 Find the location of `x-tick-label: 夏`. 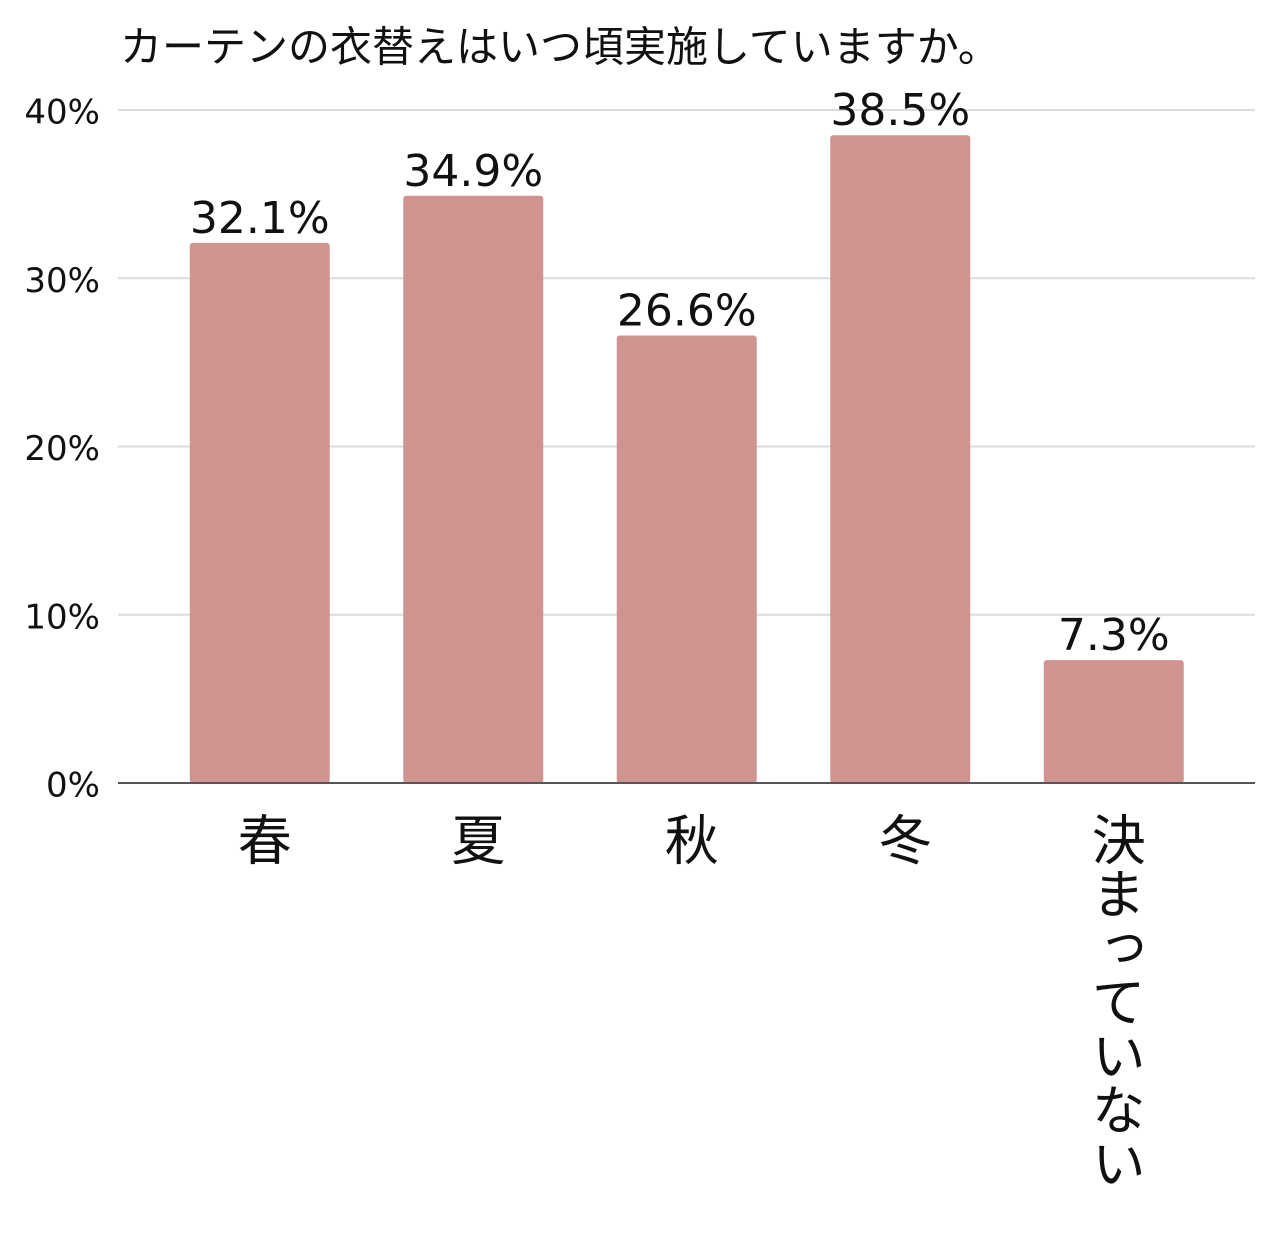

x-tick-label: 夏 is located at coordinates (473, 839).